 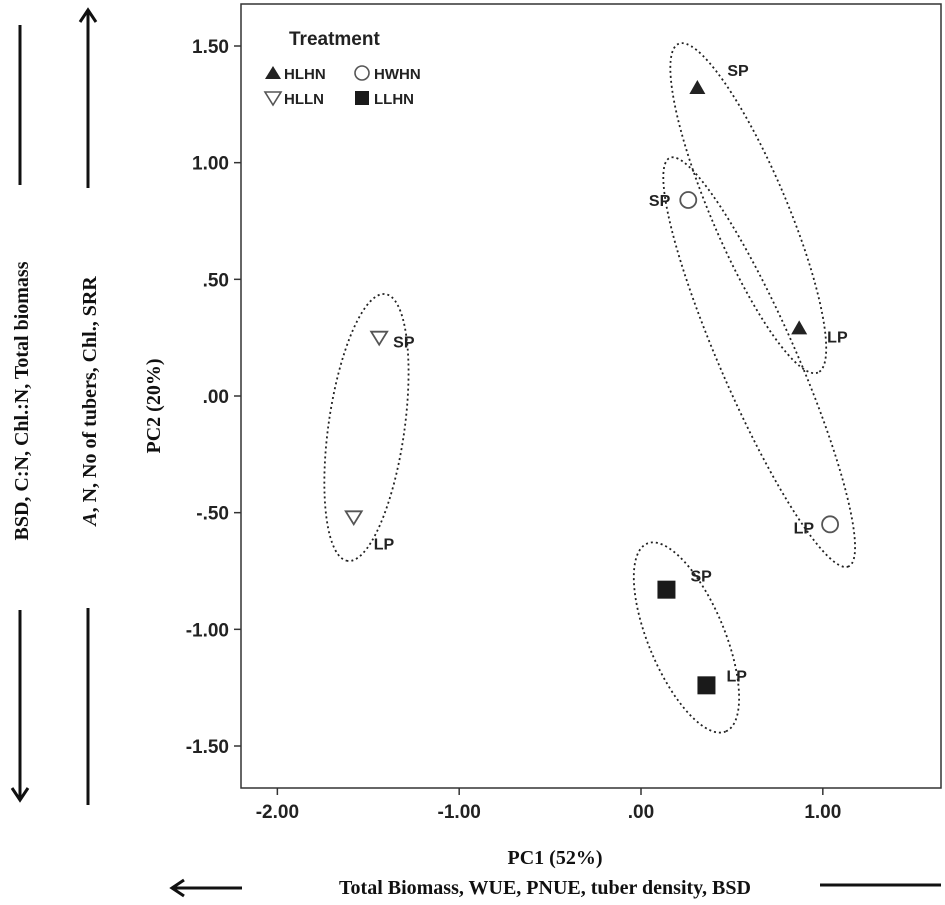 What do you see at coordinates (830, 524) in the screenshot?
I see `point-hwhn-lp` at bounding box center [830, 524].